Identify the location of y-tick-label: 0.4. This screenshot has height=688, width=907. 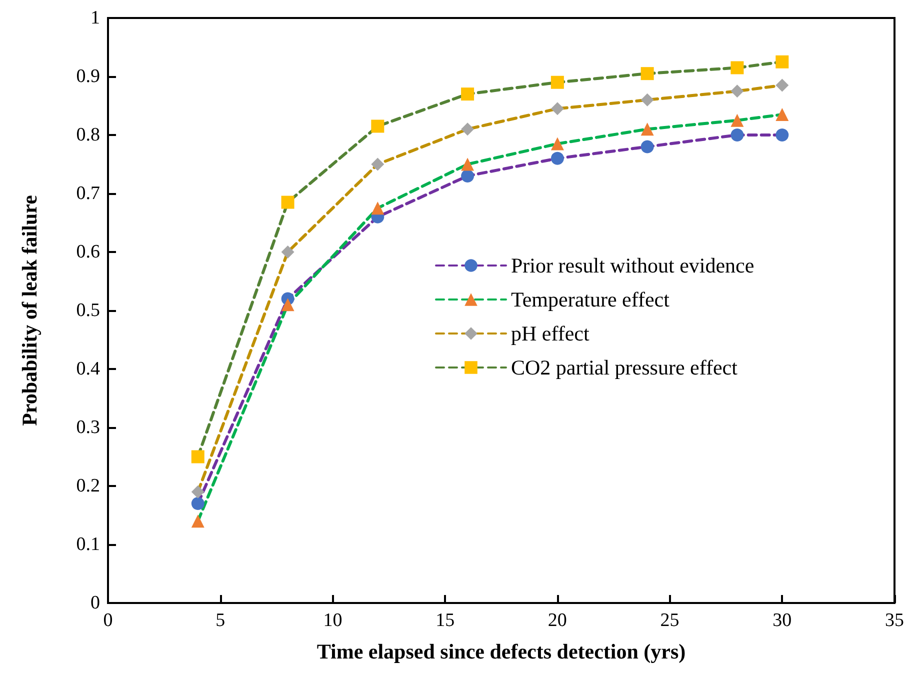
(88, 369).